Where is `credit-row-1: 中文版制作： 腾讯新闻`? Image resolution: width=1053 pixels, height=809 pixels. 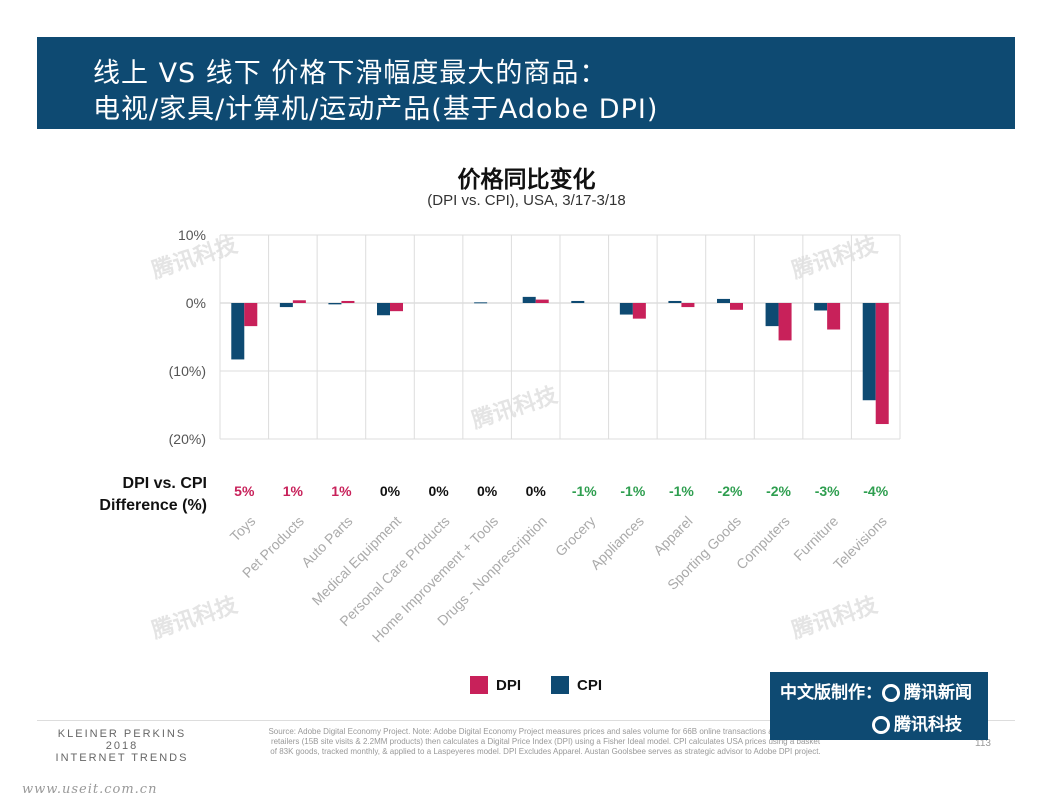
credit-row-1: 中文版制作： 腾讯新闻 is located at coordinates (876, 690).